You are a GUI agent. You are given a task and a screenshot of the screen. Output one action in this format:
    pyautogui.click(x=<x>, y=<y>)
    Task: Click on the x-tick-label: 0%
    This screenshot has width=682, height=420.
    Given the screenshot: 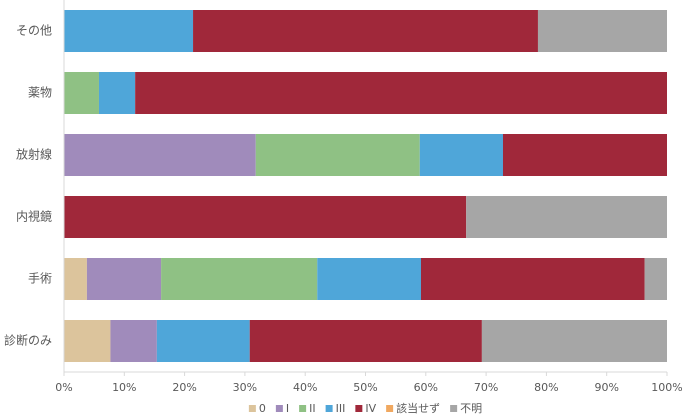 What is the action you would take?
    pyautogui.click(x=63, y=387)
    